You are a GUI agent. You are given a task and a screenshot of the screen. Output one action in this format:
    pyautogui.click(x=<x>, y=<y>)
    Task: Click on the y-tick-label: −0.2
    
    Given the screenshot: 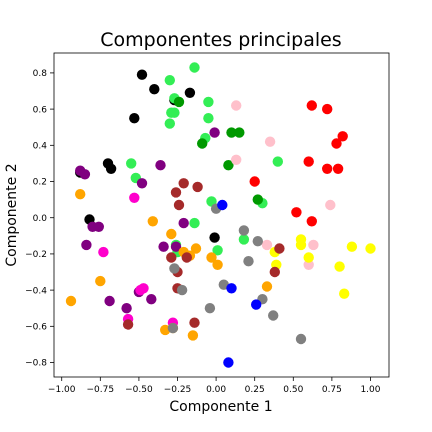 What is the action you would take?
    pyautogui.click(x=36, y=255)
    